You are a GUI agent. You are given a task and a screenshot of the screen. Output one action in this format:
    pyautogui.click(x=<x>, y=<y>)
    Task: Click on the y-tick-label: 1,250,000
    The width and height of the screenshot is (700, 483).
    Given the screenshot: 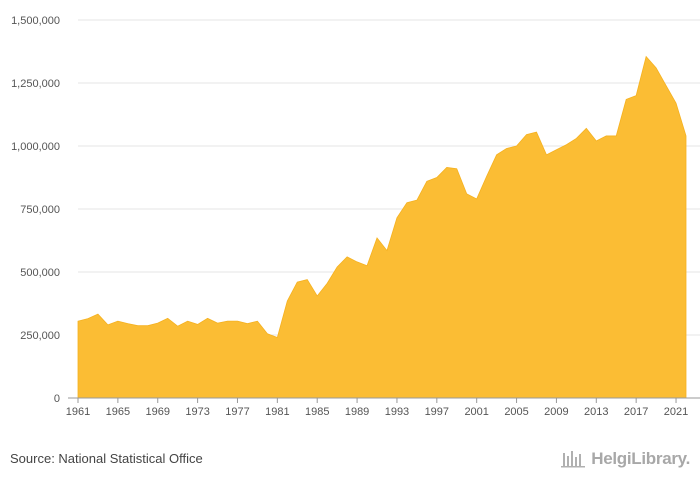 What is the action you would take?
    pyautogui.click(x=35, y=84)
    